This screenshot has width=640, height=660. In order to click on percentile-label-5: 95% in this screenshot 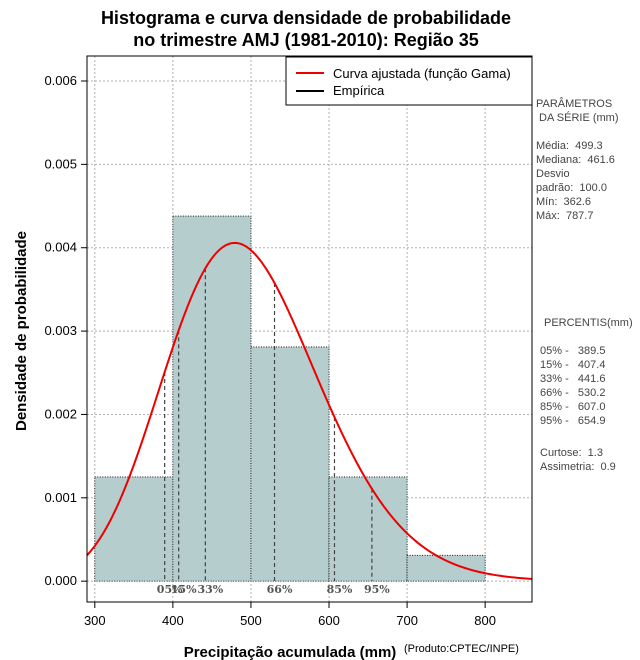, I will do `click(377, 589)`.